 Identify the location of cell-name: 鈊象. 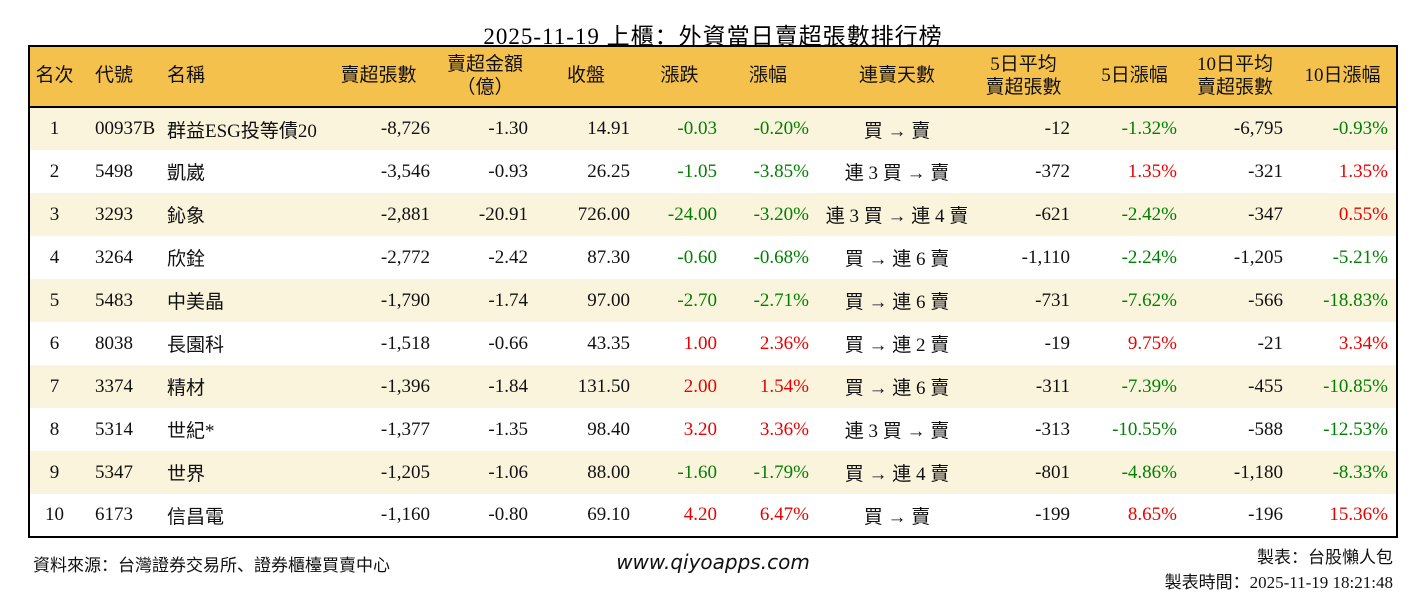
(186, 216).